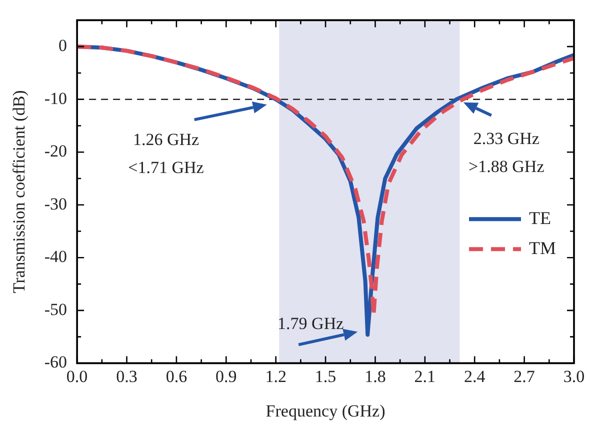 This screenshot has height=432, width=596. Describe the element at coordinates (542, 248) in the screenshot. I see `legend-label: TM` at that location.